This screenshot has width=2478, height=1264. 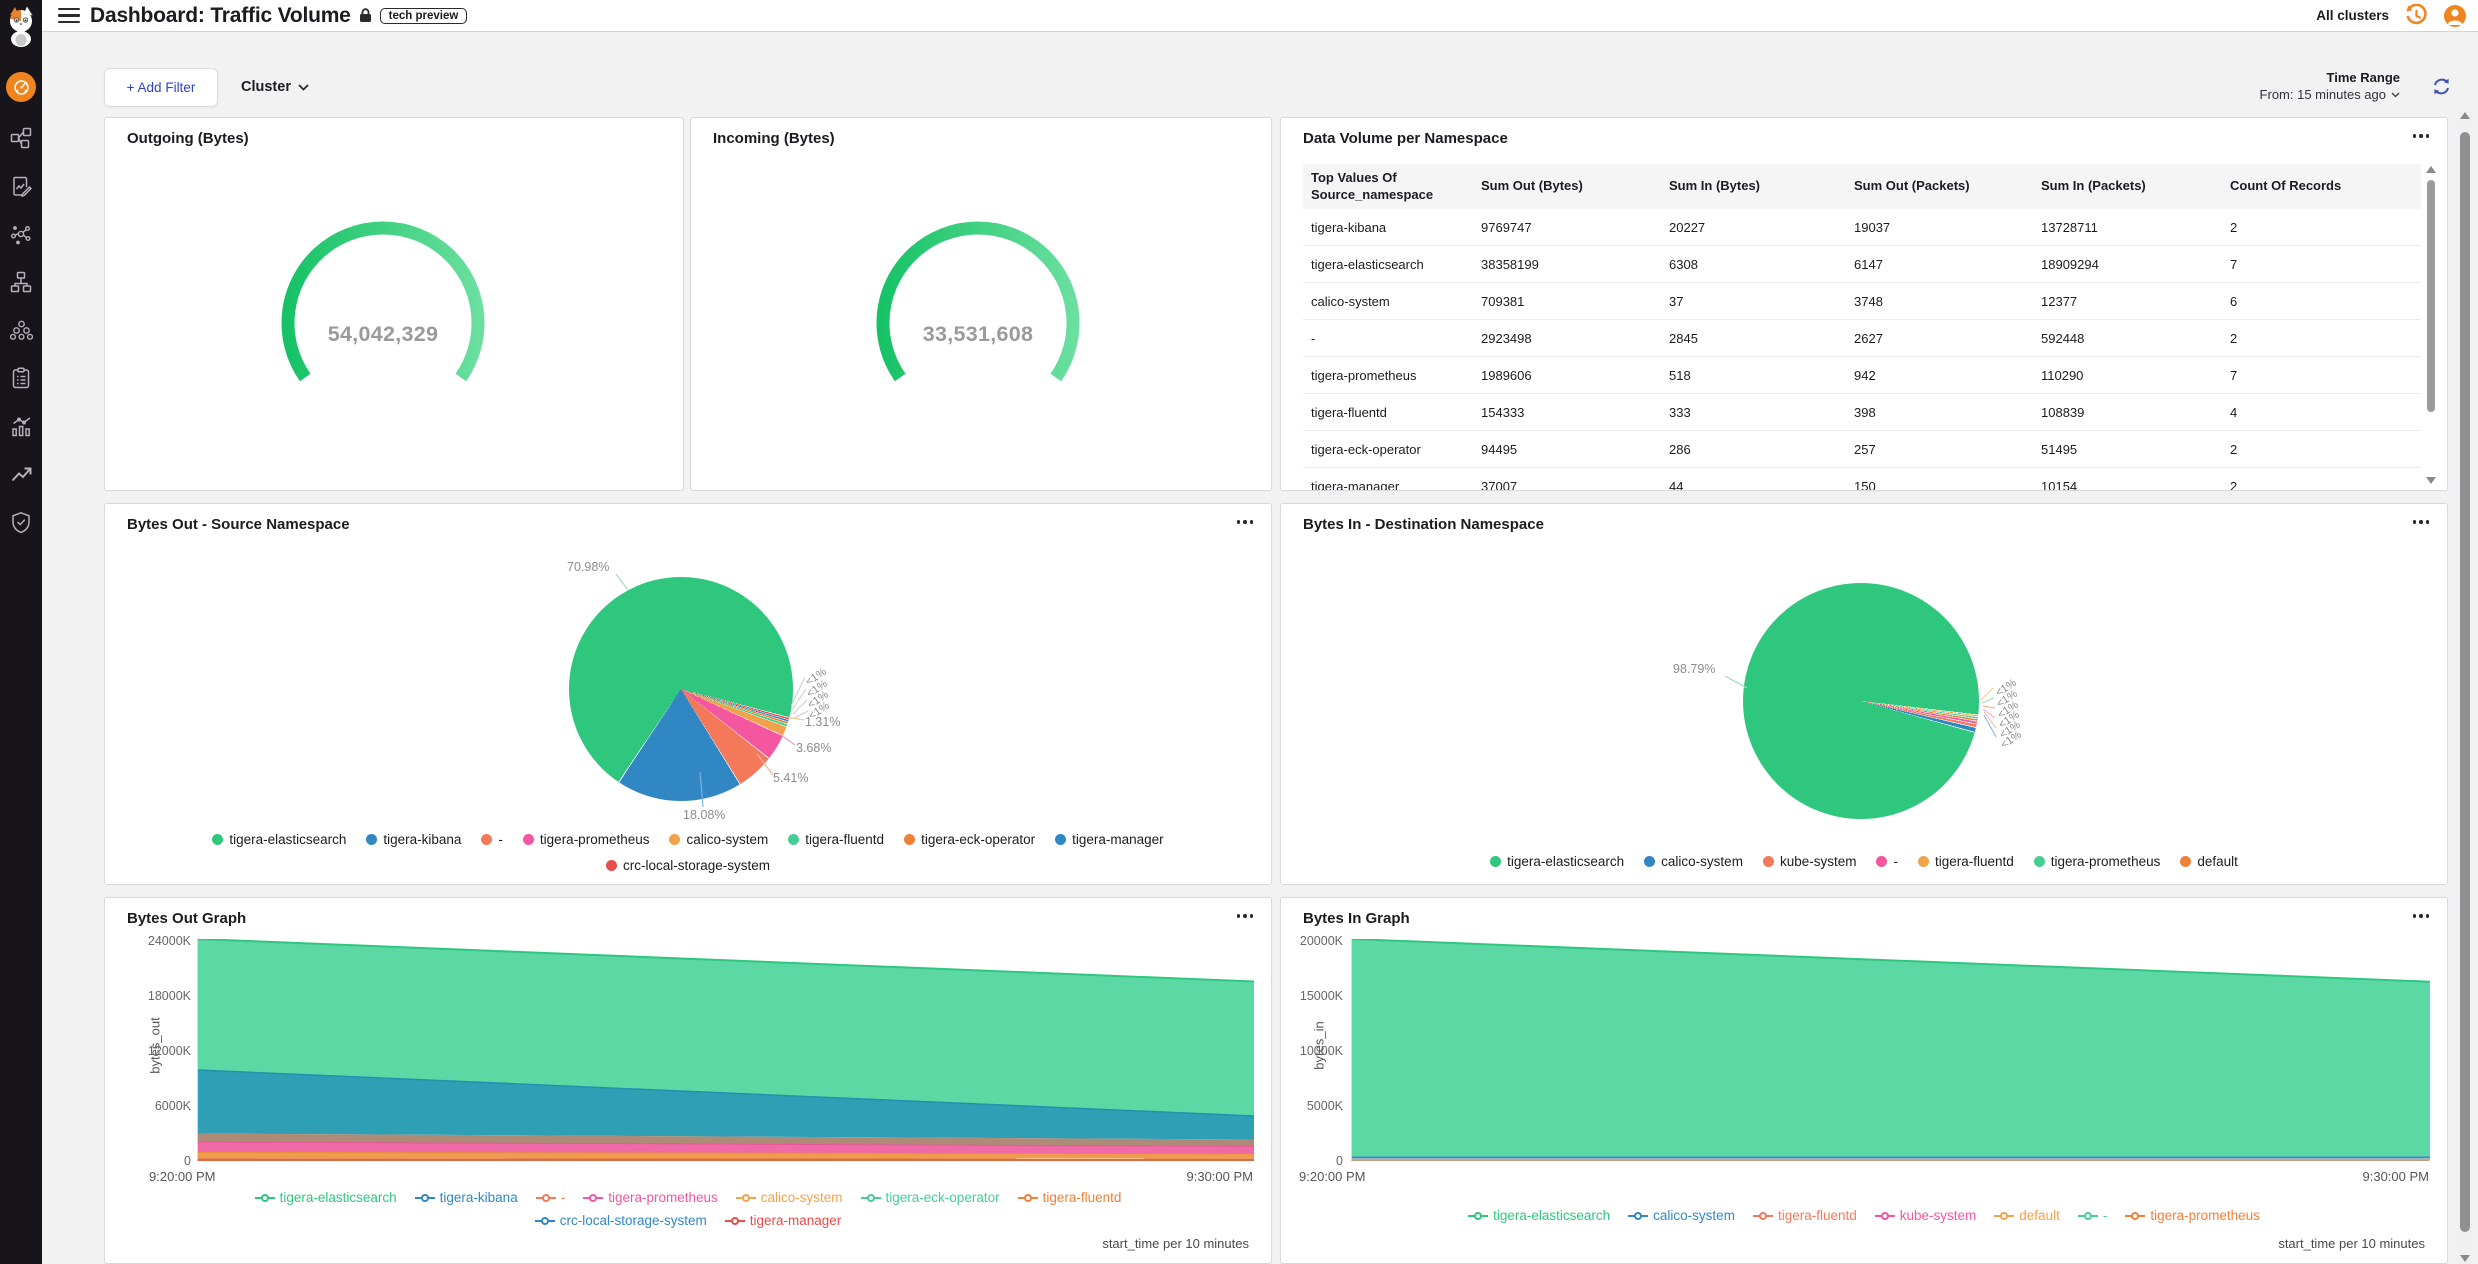 I want to click on cell: 286, so click(x=1680, y=449).